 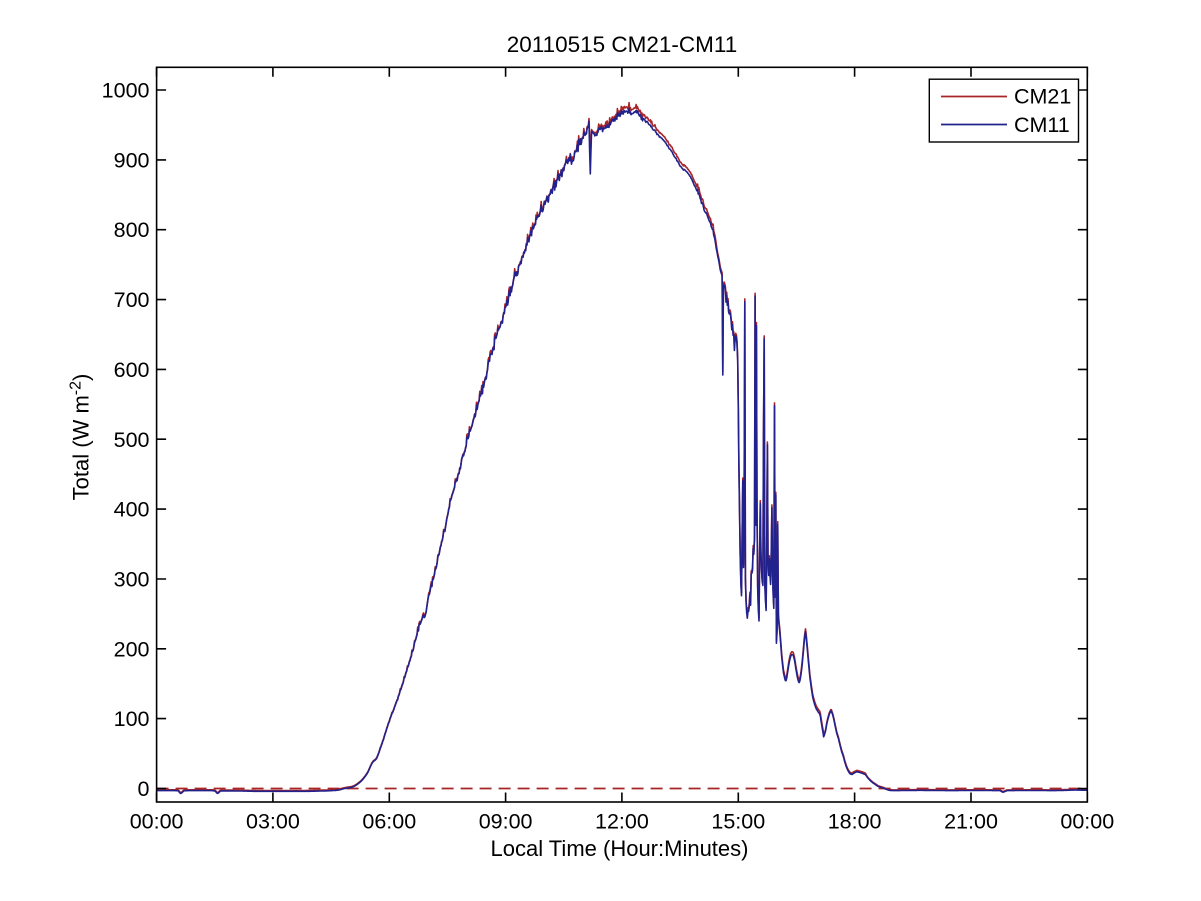 What do you see at coordinates (1042, 125) in the screenshot?
I see `svg-text: CM11` at bounding box center [1042, 125].